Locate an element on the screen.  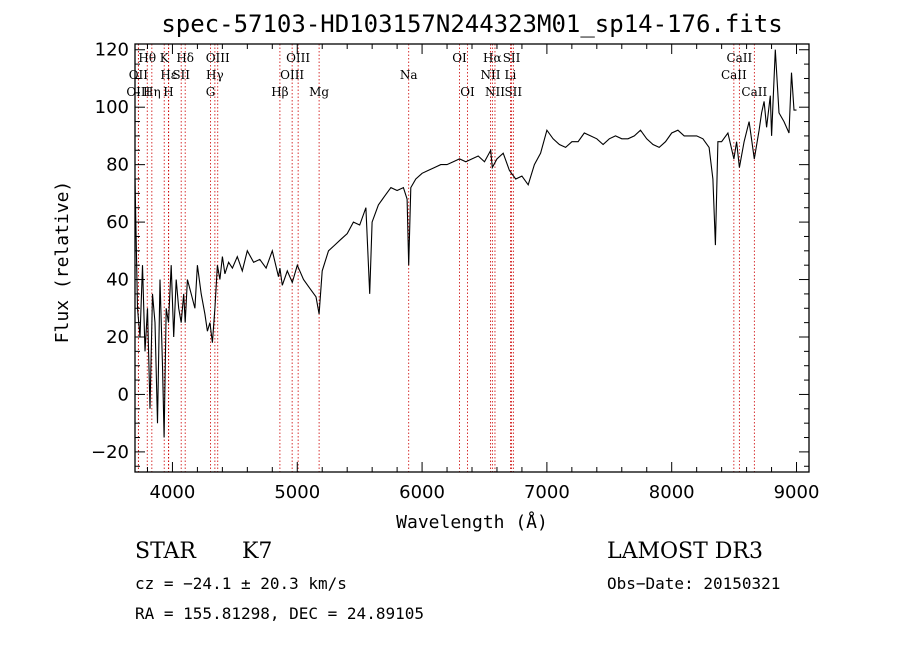
object-class: STAR is located at coordinates (165, 551).